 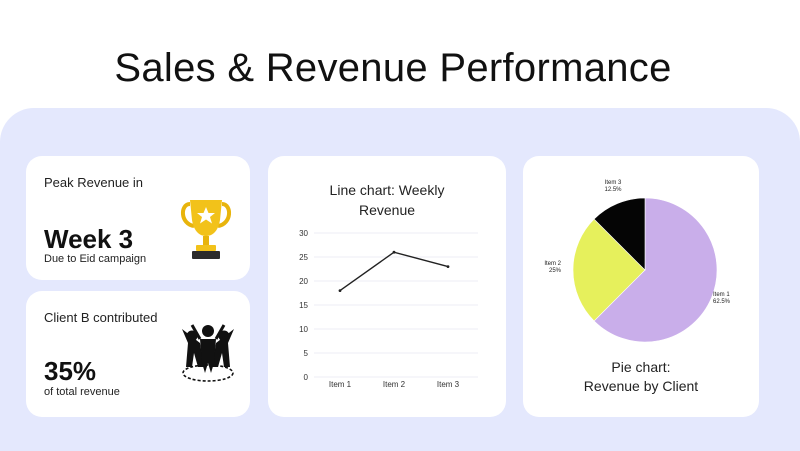 What do you see at coordinates (208, 353) in the screenshot?
I see `team-icon` at bounding box center [208, 353].